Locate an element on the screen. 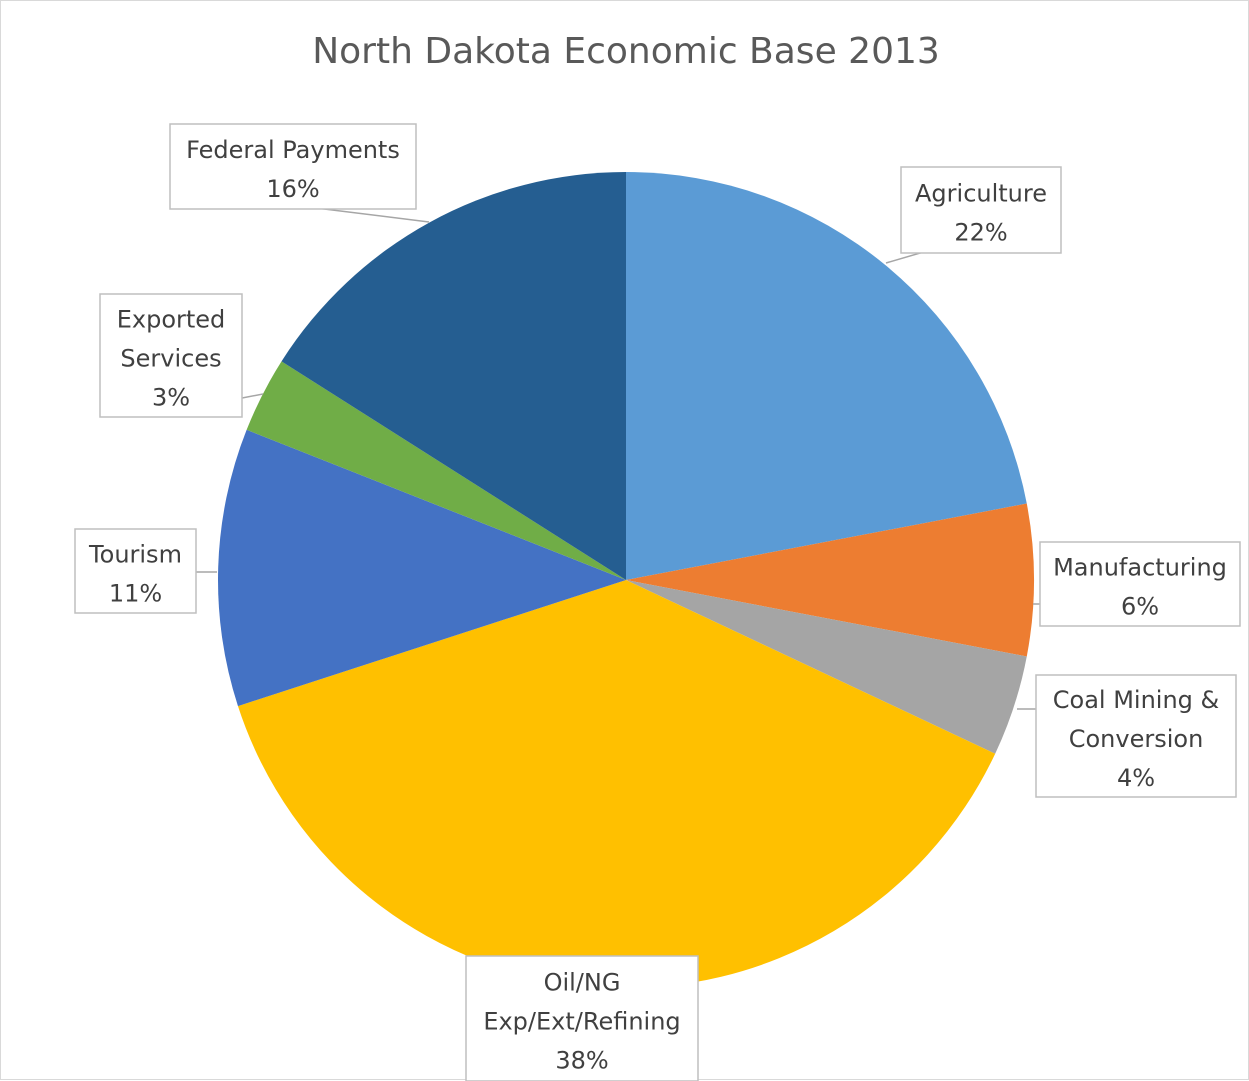 The image size is (1249, 1081). data-label-value: 11% is located at coordinates (135, 593).